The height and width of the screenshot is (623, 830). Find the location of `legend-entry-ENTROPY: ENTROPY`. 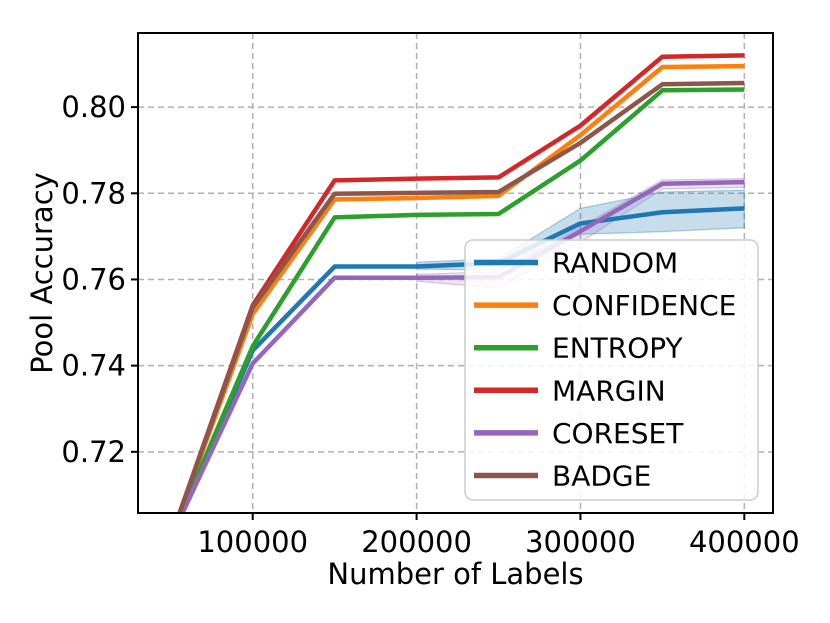

legend-entry-ENTROPY: ENTROPY is located at coordinates (579, 348).